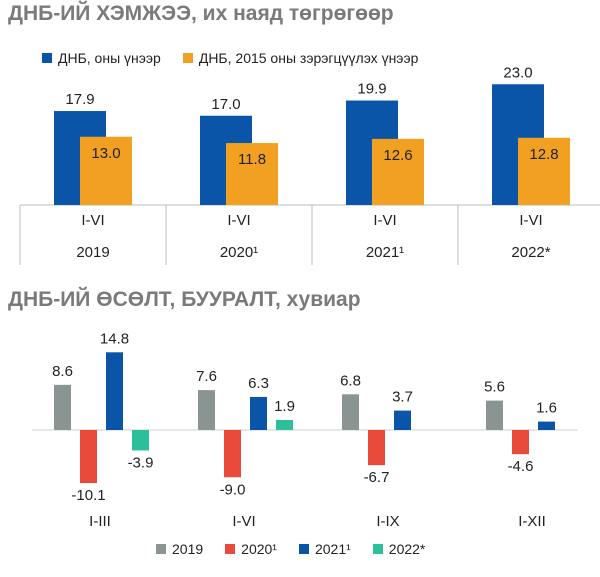 Image resolution: width=600 pixels, height=577 pixels. I want to click on chart2-value-label: -6.7, so click(377, 477).